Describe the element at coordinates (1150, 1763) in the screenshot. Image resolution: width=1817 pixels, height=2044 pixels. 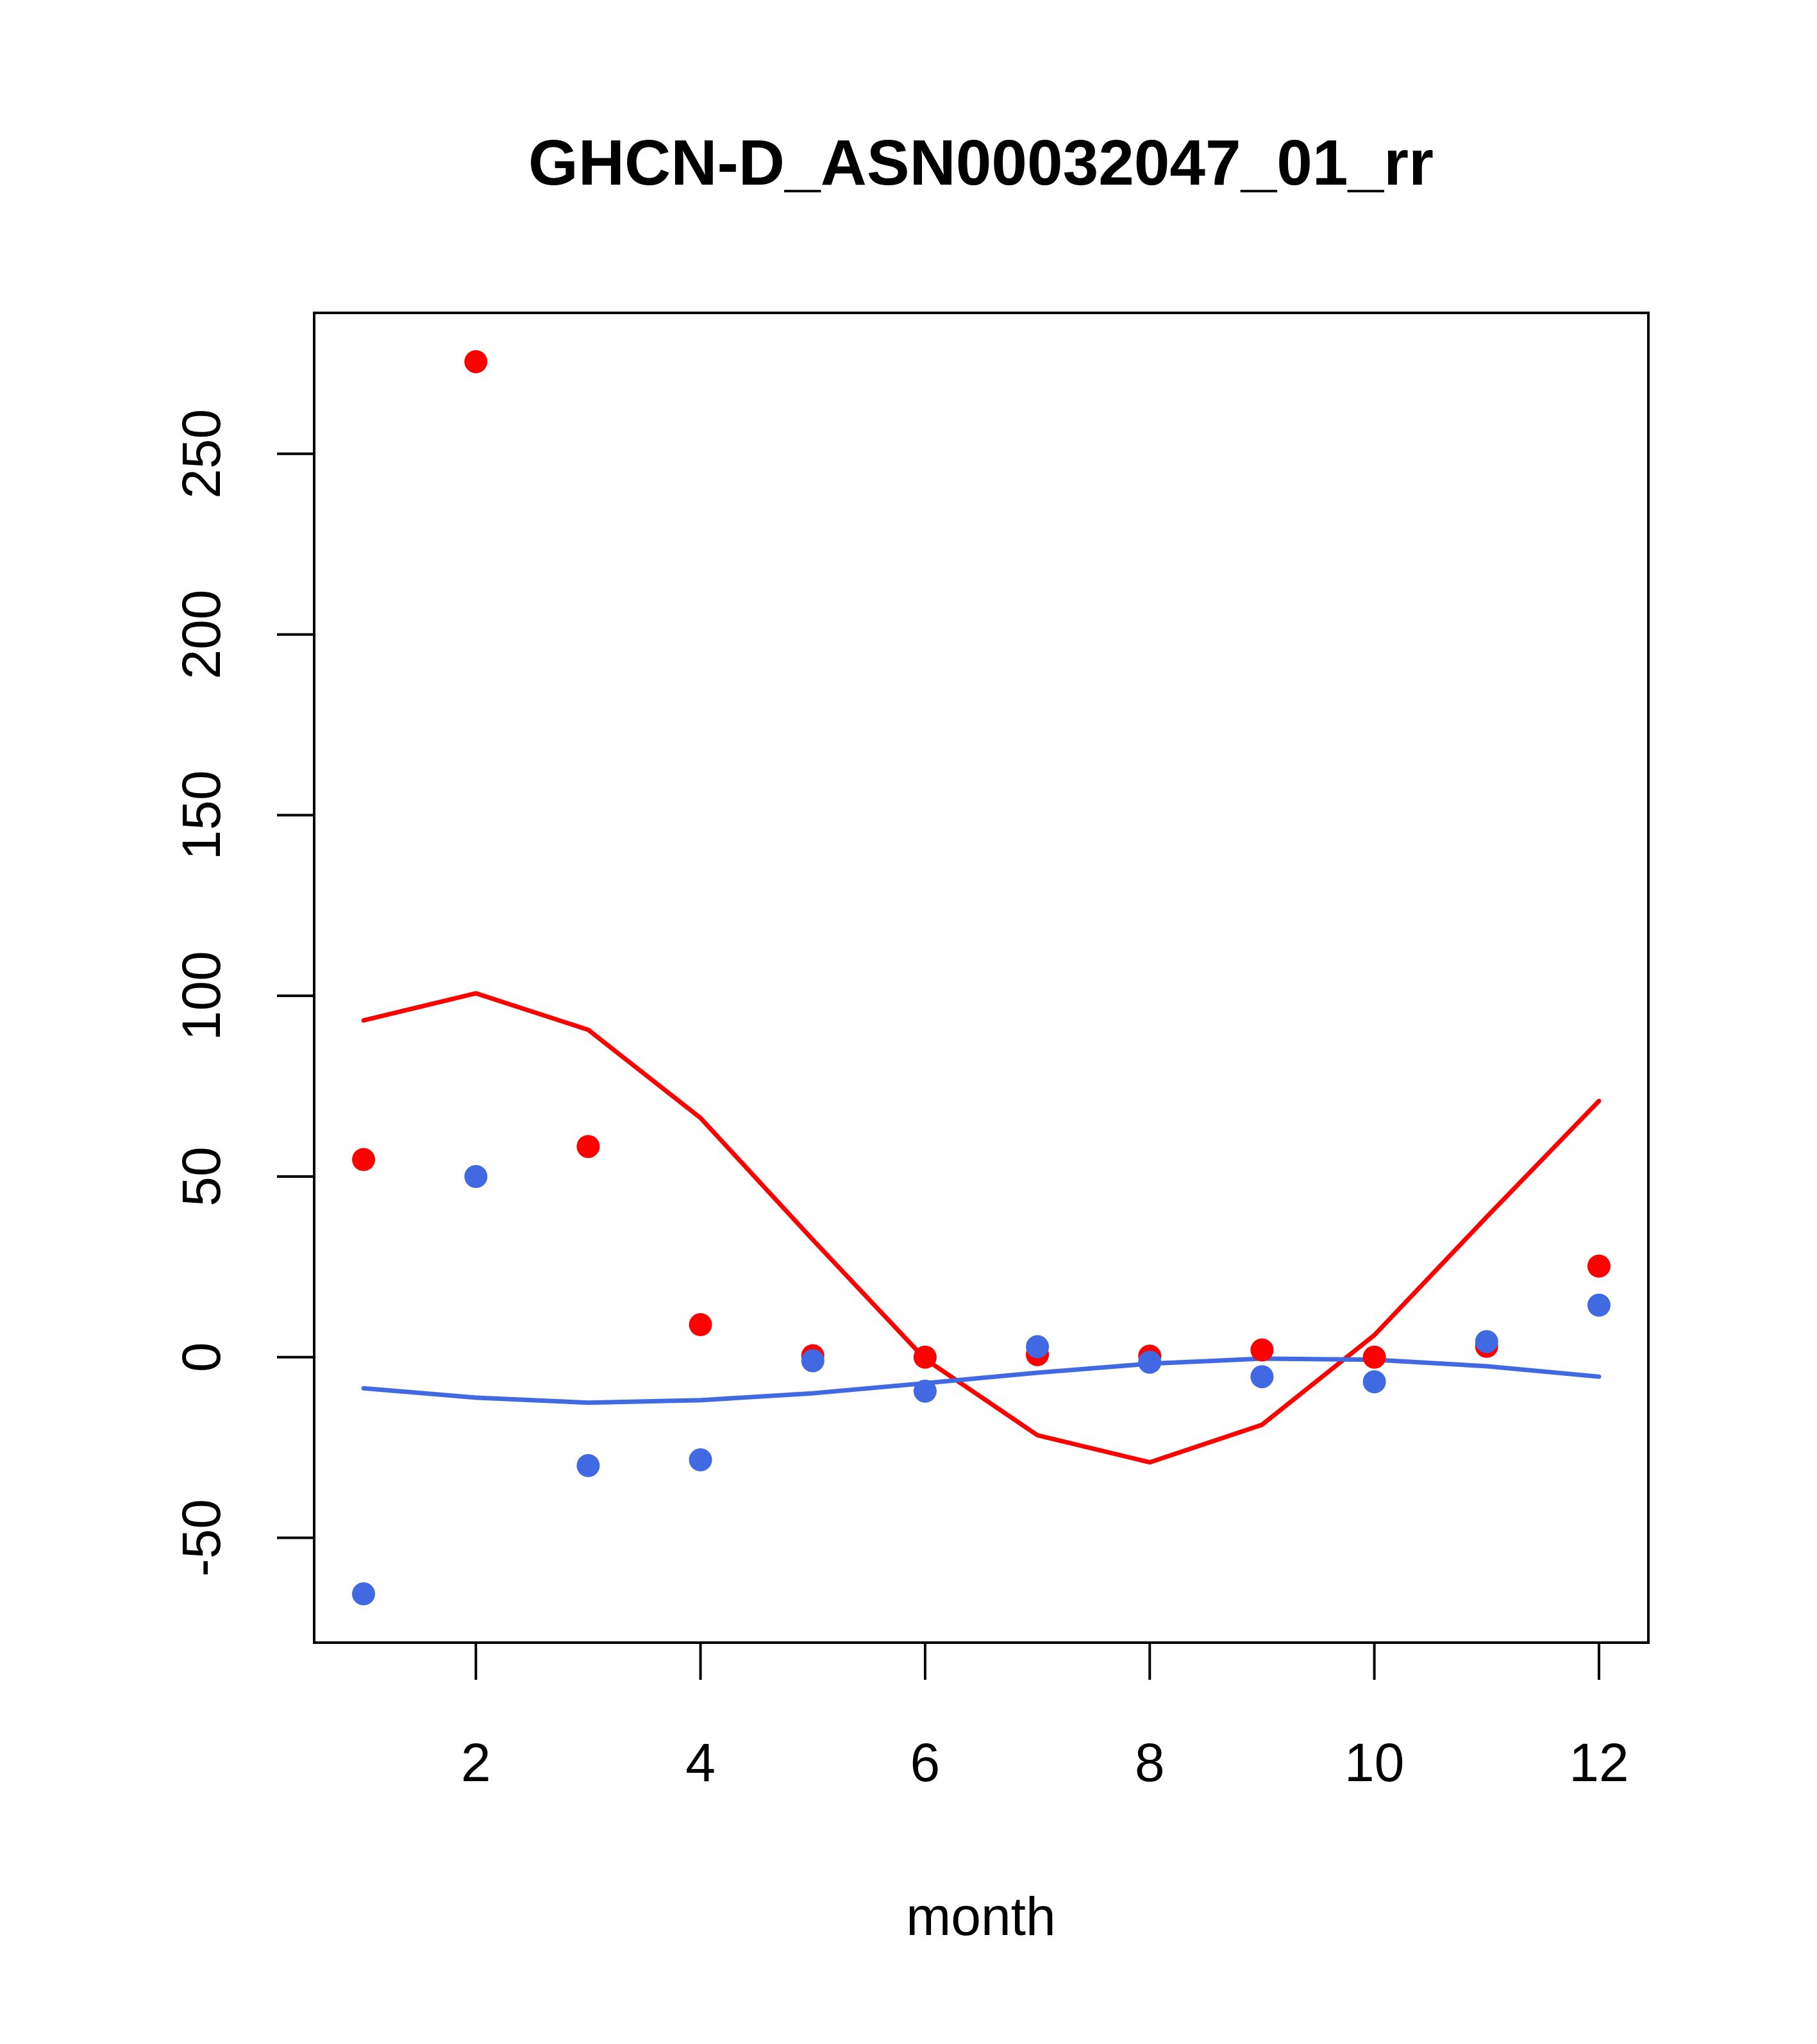
I see `x-tick-label-8: 8` at that location.